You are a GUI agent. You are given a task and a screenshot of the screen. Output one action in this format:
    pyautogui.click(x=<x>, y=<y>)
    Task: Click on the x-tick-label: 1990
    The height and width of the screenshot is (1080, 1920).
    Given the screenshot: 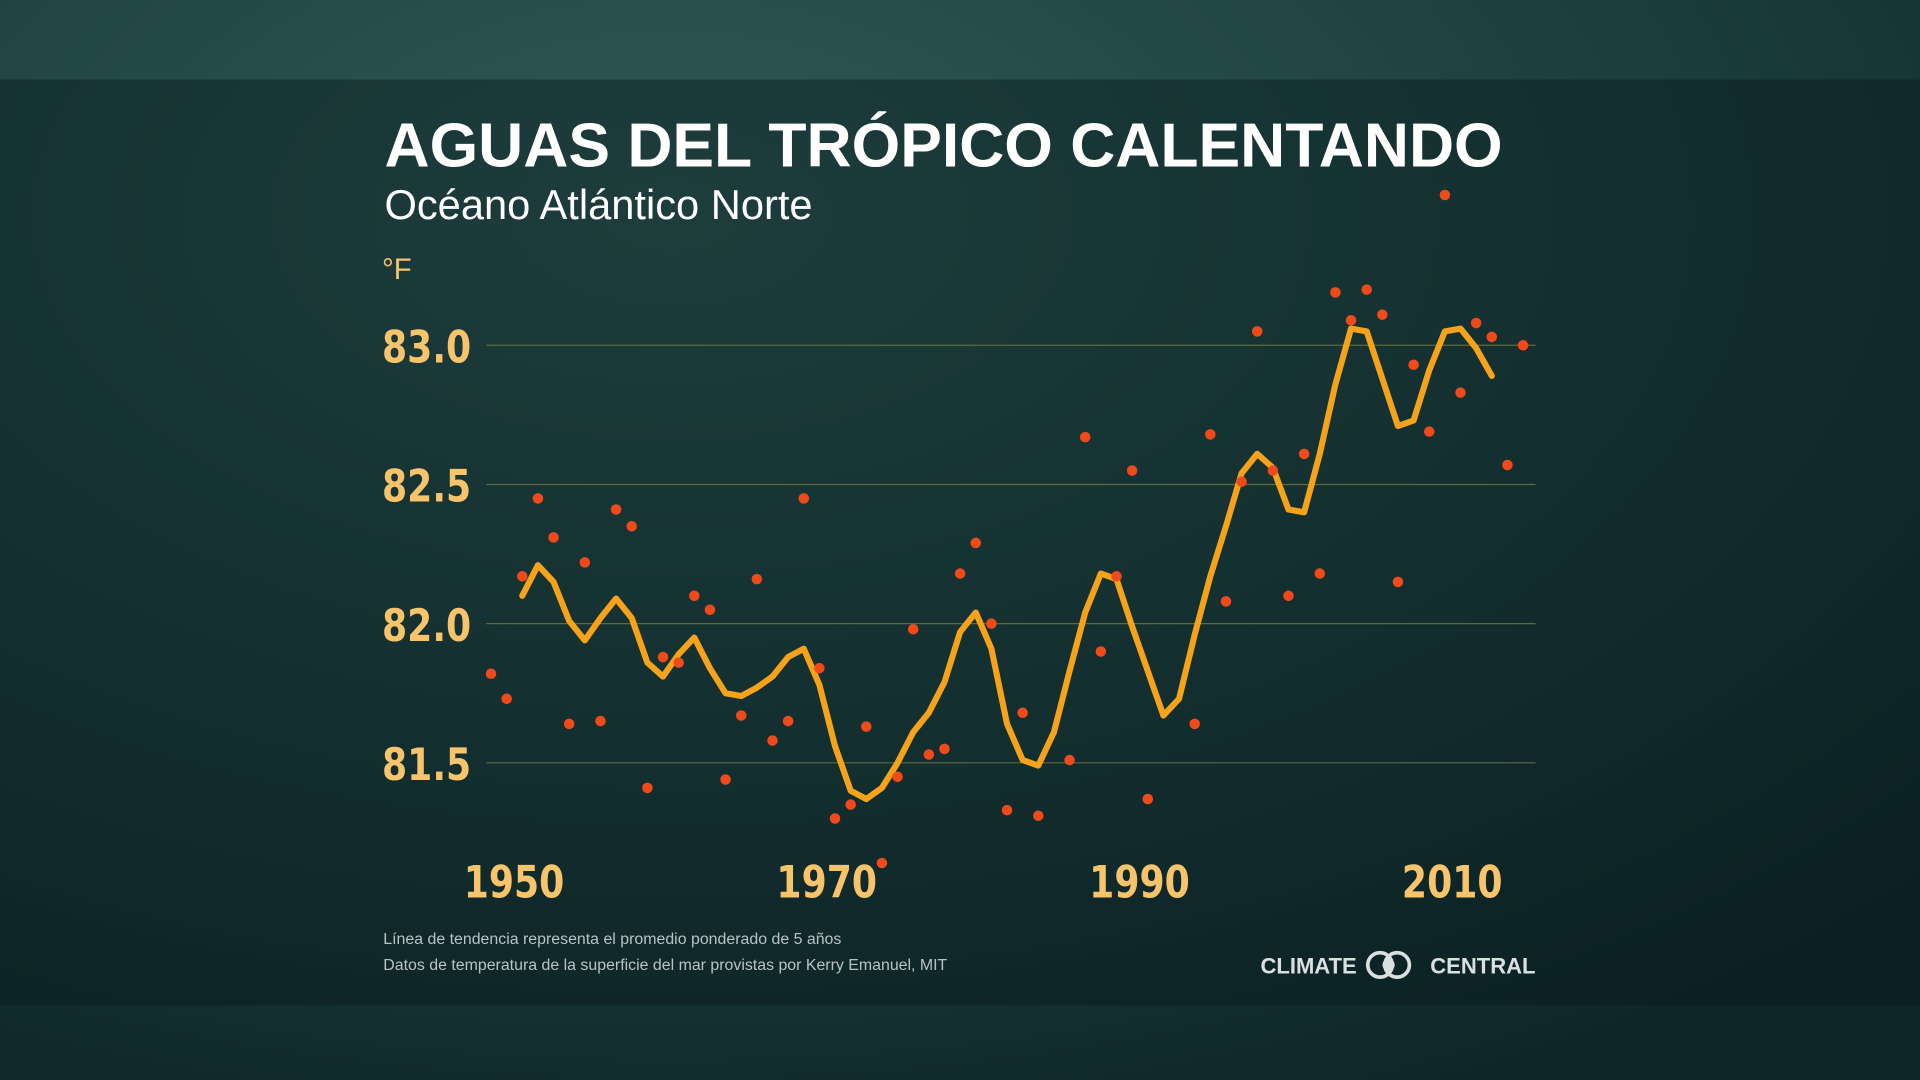 What is the action you would take?
    pyautogui.click(x=1139, y=882)
    